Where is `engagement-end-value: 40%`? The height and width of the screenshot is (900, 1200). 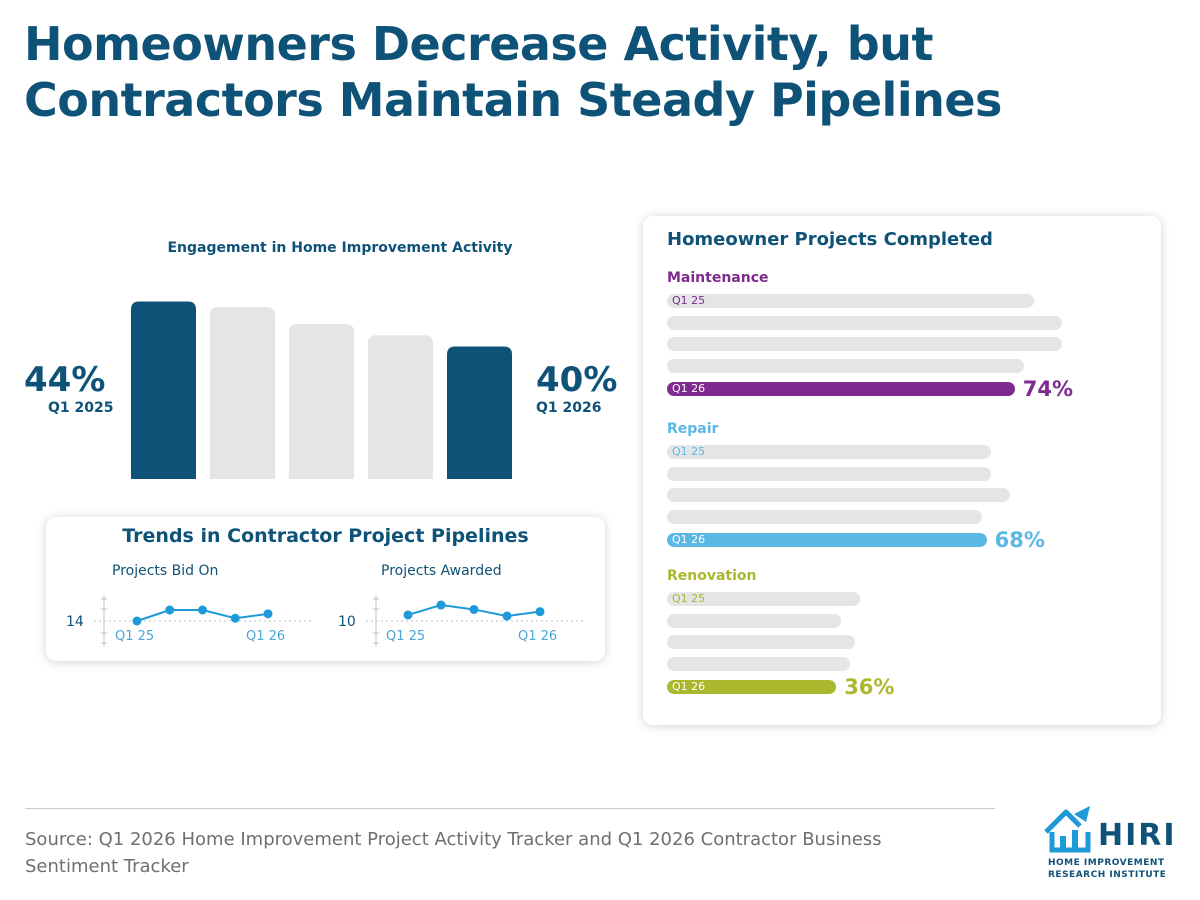 engagement-end-value: 40% is located at coordinates (577, 380).